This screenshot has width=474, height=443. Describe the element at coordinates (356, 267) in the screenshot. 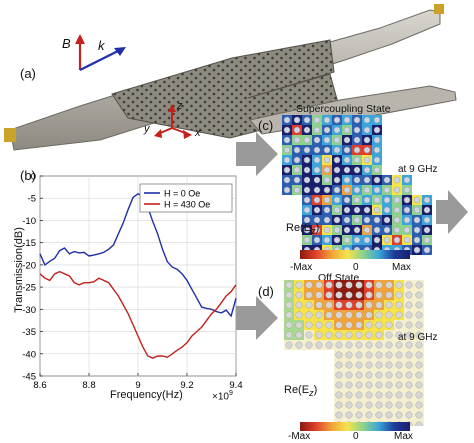

I see `colorbar-c-mid: 0` at that location.